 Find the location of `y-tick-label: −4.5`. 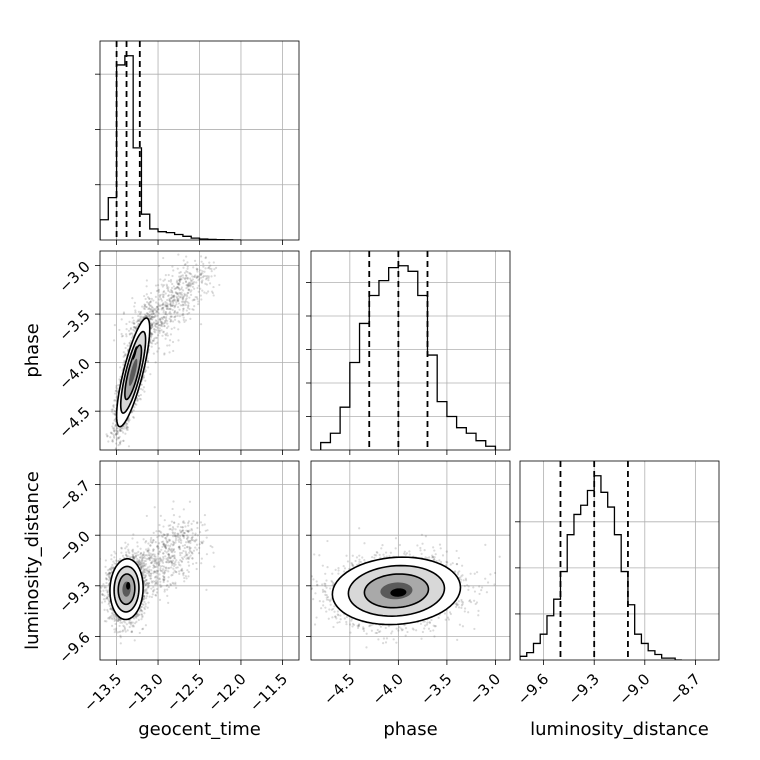

y-tick-label: −4.5 is located at coordinates (74, 422).